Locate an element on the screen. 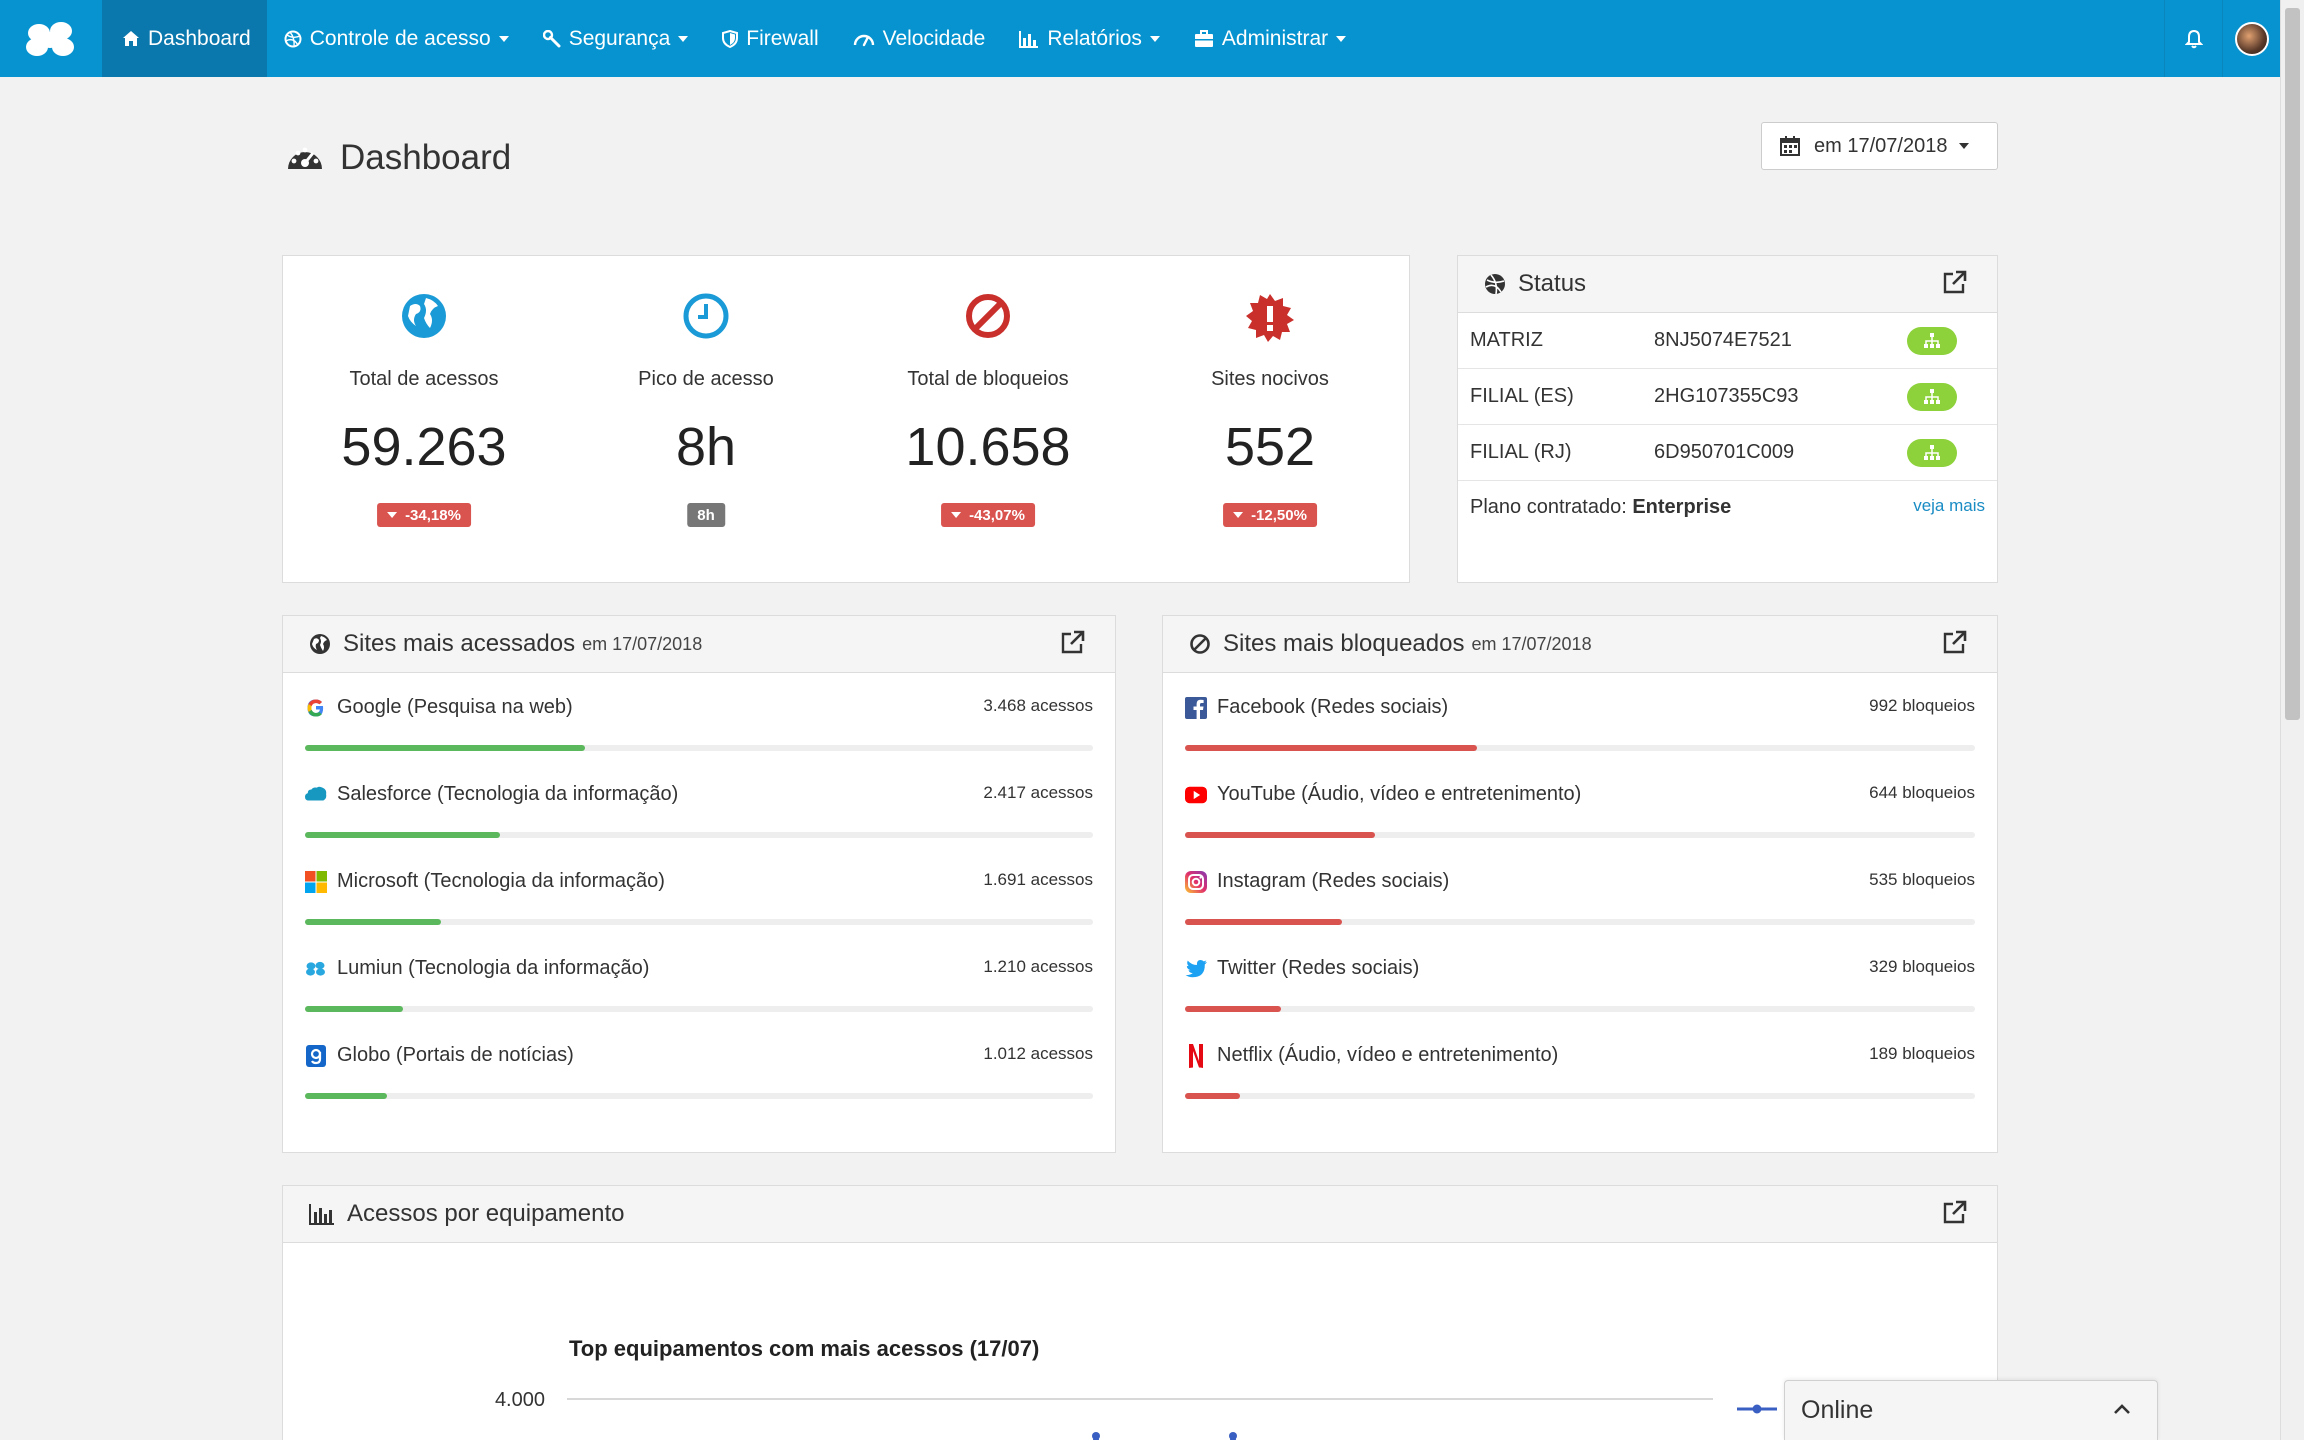  list-item: Facebook (Redes sociais) 992 bloqueios is located at coordinates (1580, 717).